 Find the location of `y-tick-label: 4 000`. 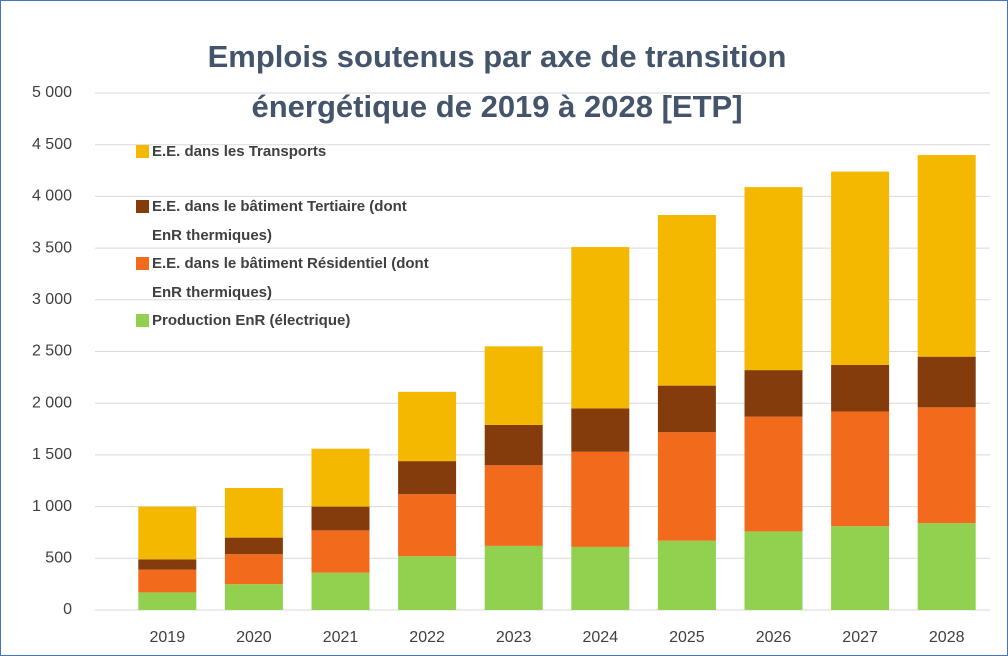

y-tick-label: 4 000 is located at coordinates (52, 196).